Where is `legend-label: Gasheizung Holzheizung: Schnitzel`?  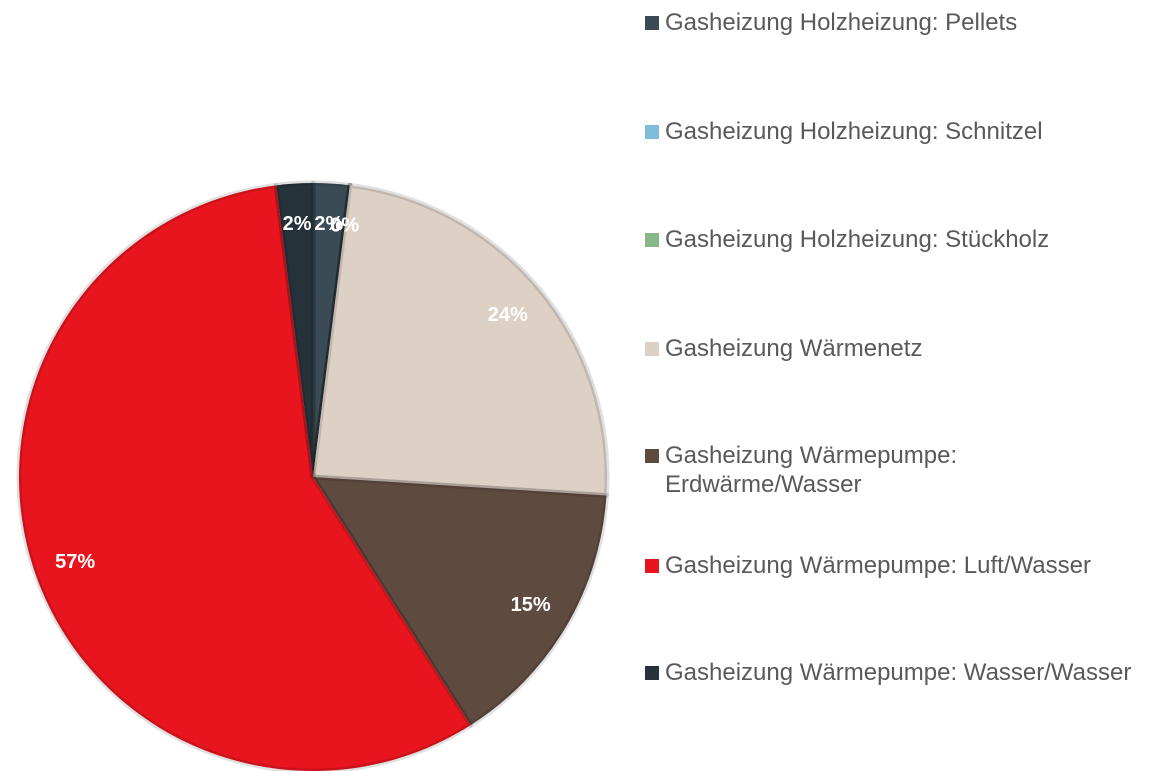 legend-label: Gasheizung Holzheizung: Schnitzel is located at coordinates (854, 131).